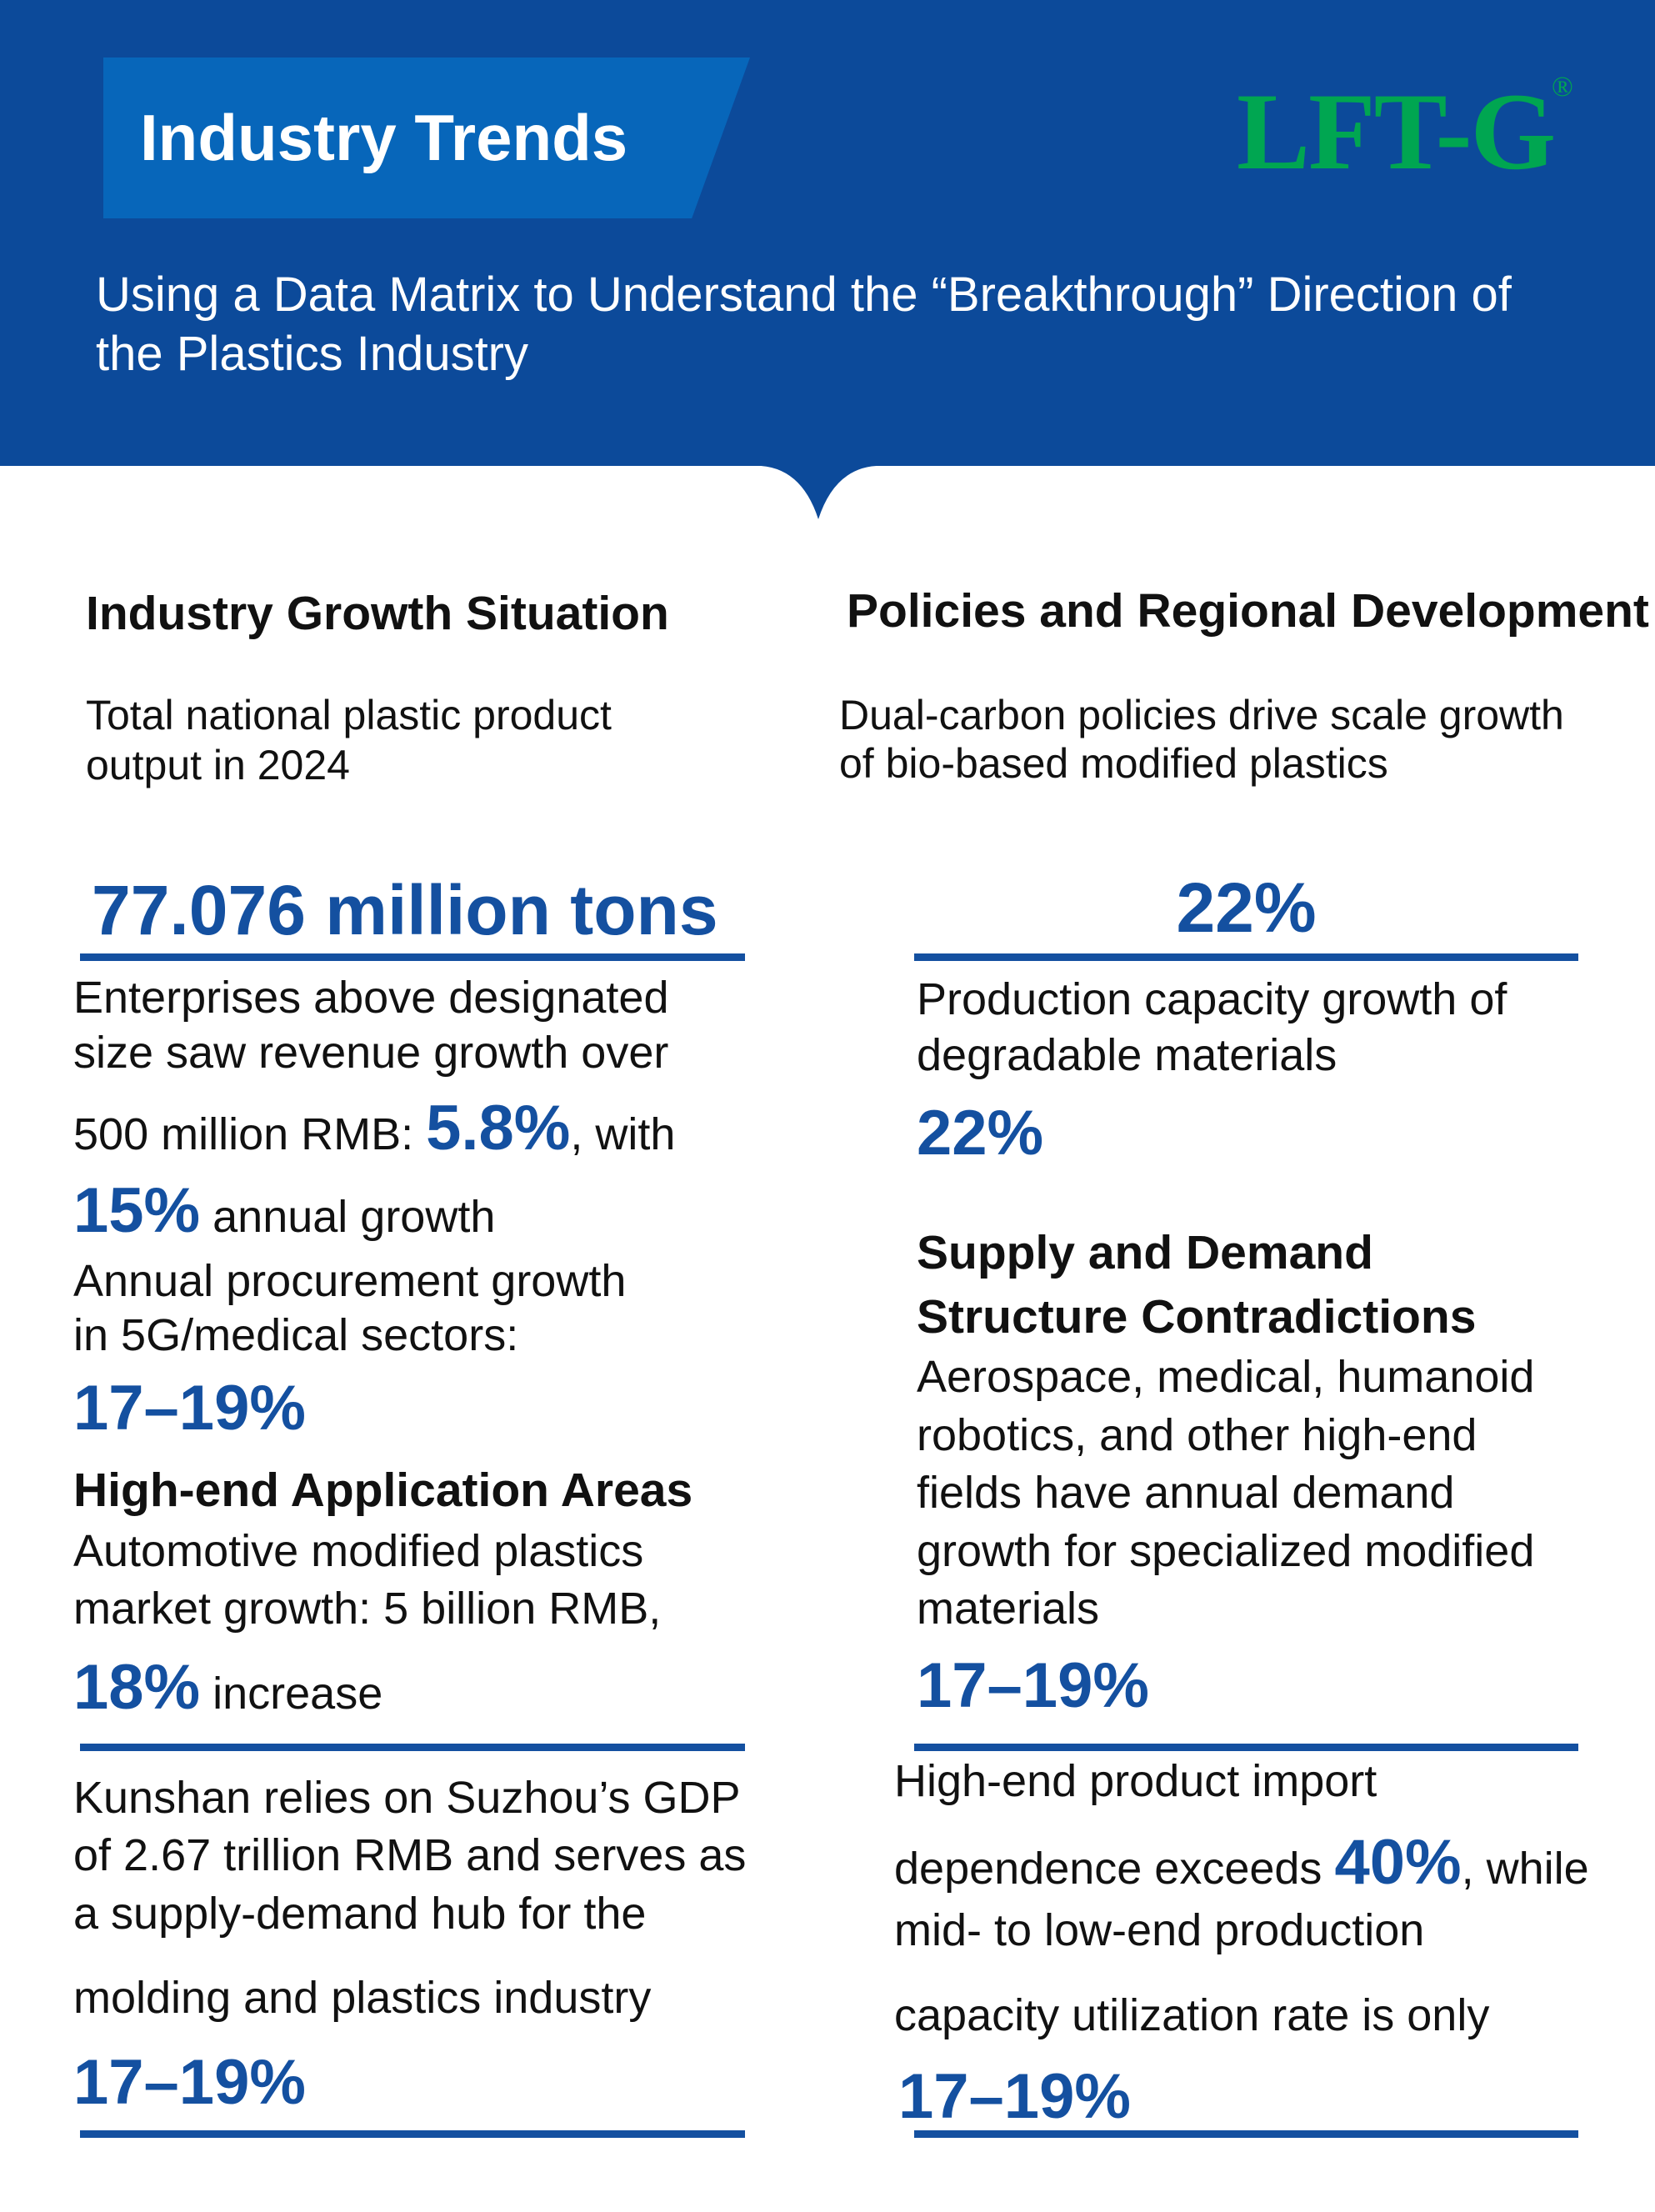 This screenshot has height=2212, width=1655. I want to click on highend-heading: High-end Application Areas, so click(383, 1490).